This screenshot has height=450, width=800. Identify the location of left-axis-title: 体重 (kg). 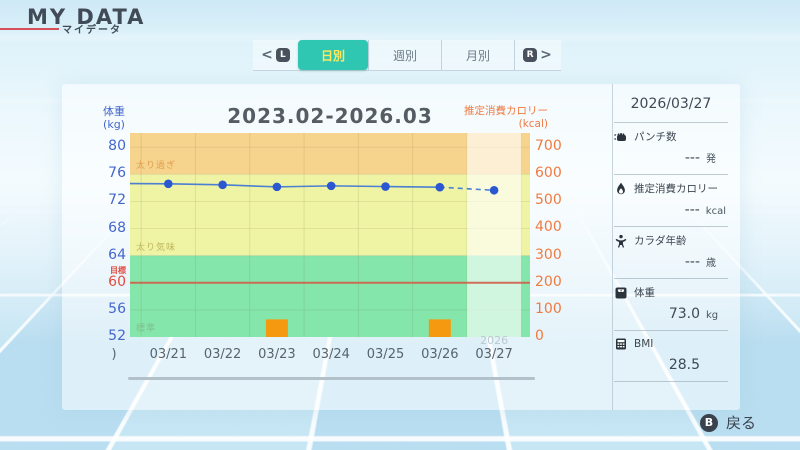
(114, 118).